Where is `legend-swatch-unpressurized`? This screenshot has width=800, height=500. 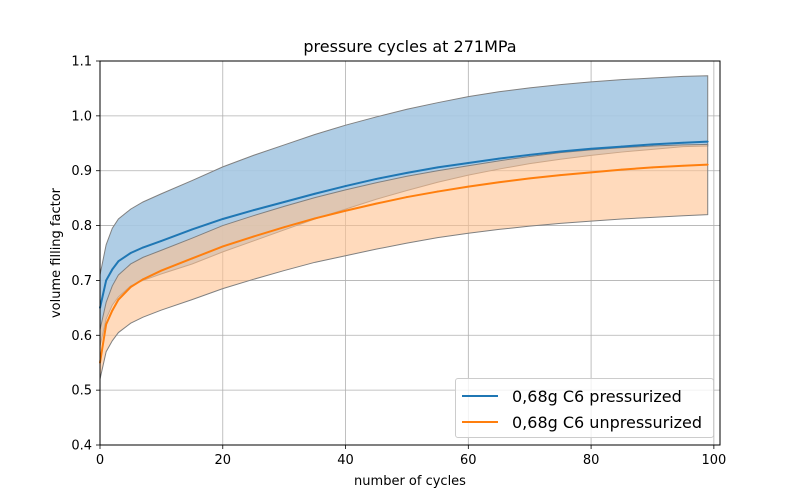
legend-swatch-unpressurized is located at coordinates (480, 422).